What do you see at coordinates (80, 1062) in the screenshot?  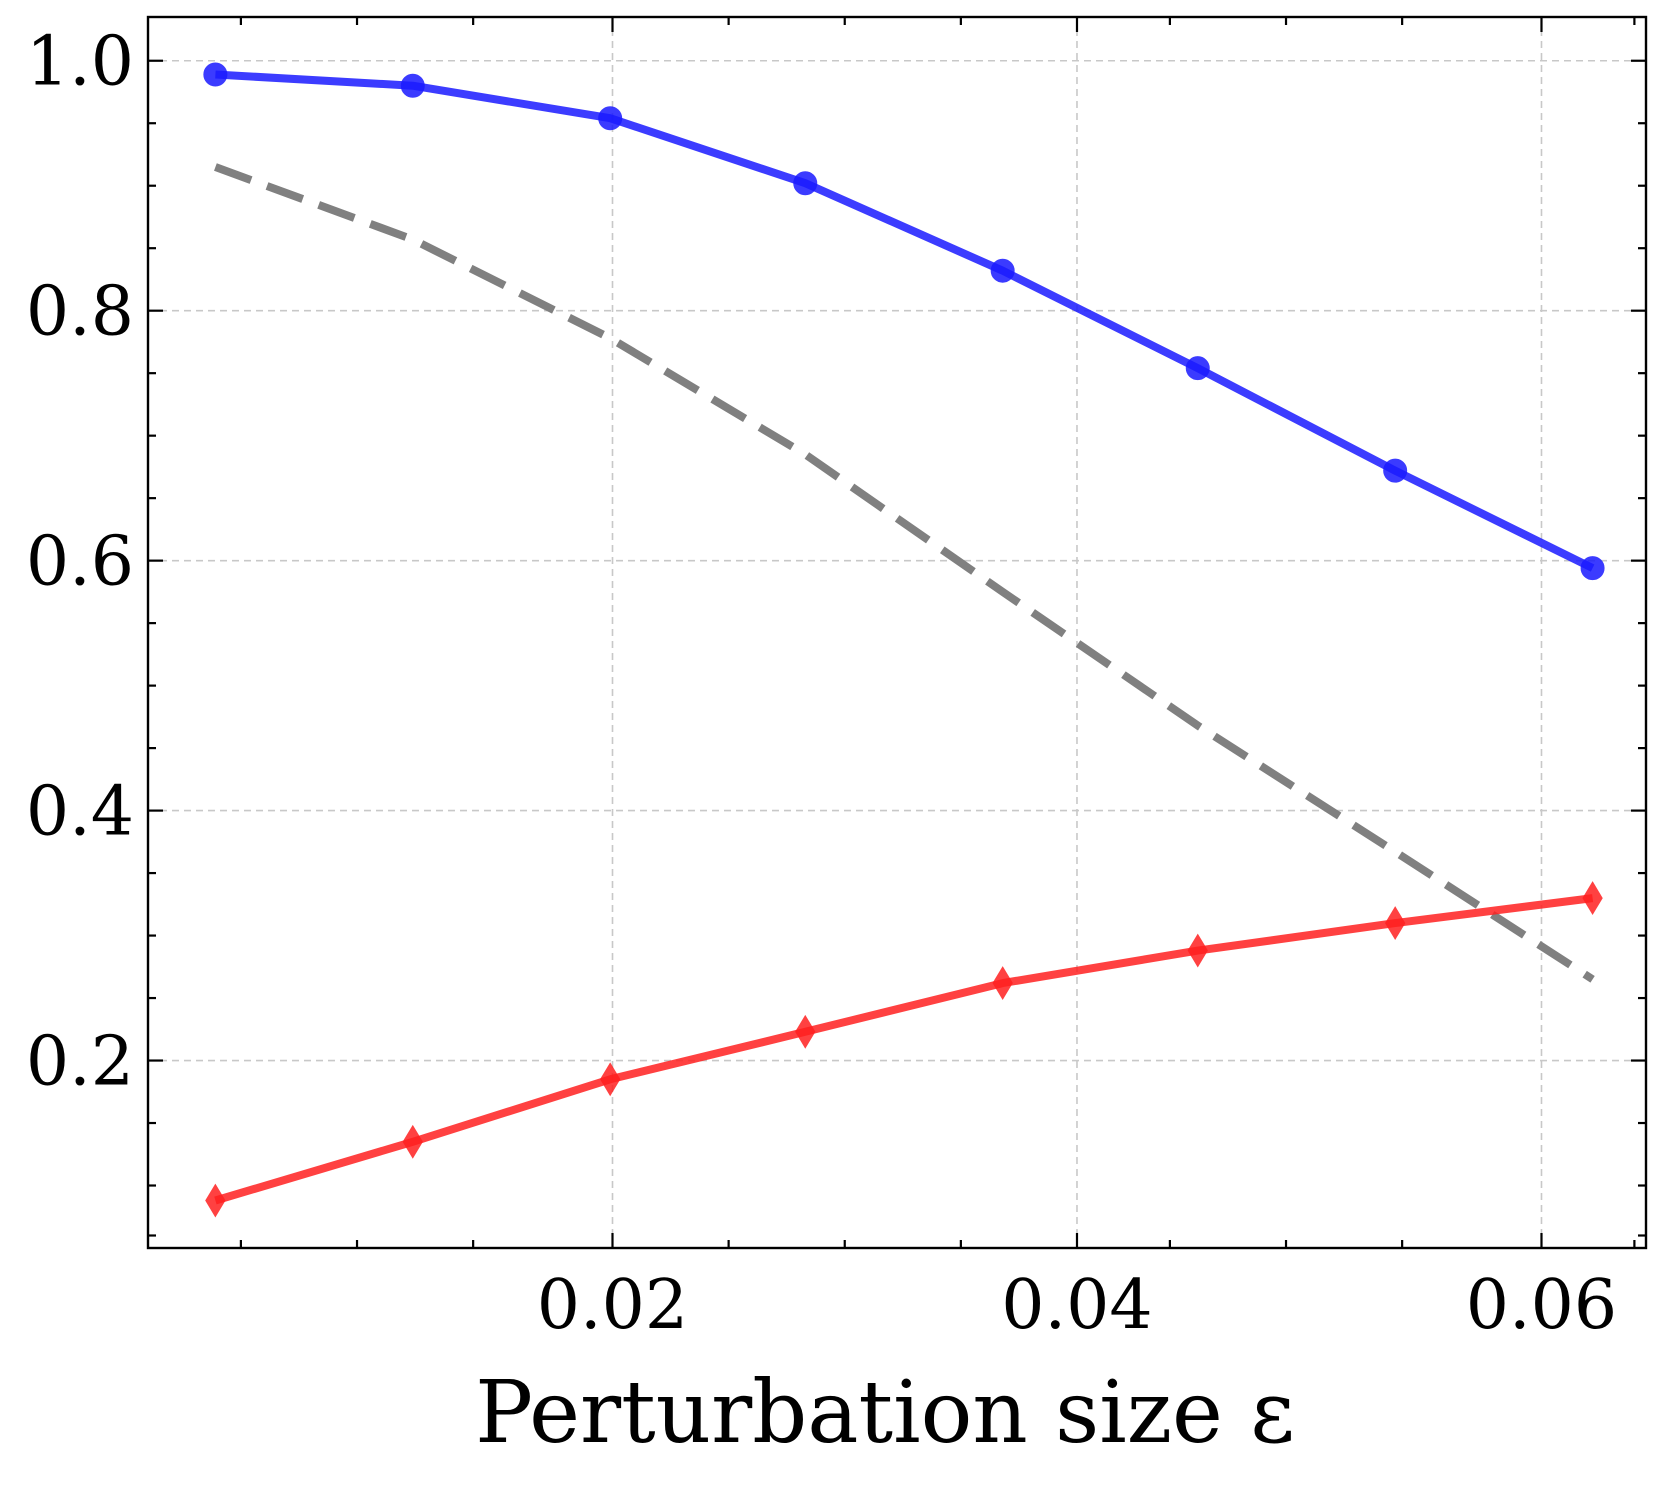 I see `y-tick-label: 0.2` at bounding box center [80, 1062].